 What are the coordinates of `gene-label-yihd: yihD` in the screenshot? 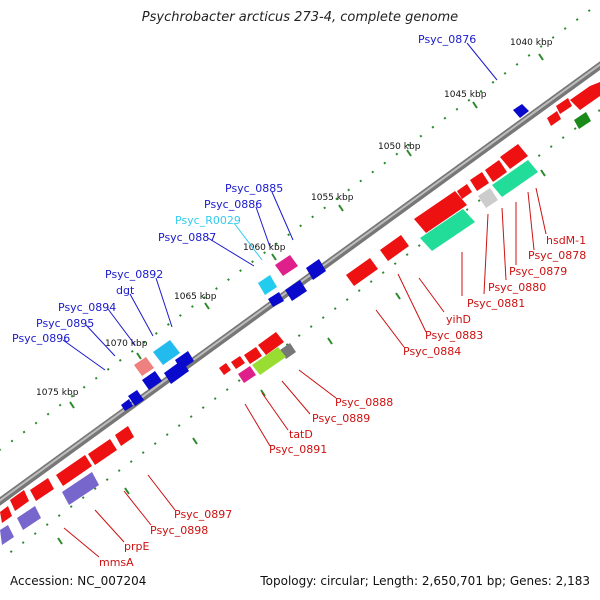 It's located at (458, 319).